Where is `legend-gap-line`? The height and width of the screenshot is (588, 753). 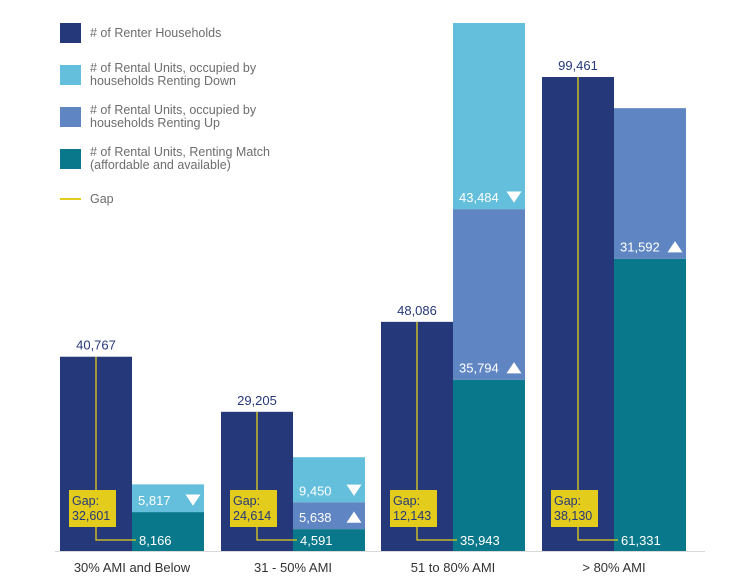
legend-gap-line is located at coordinates (70, 199).